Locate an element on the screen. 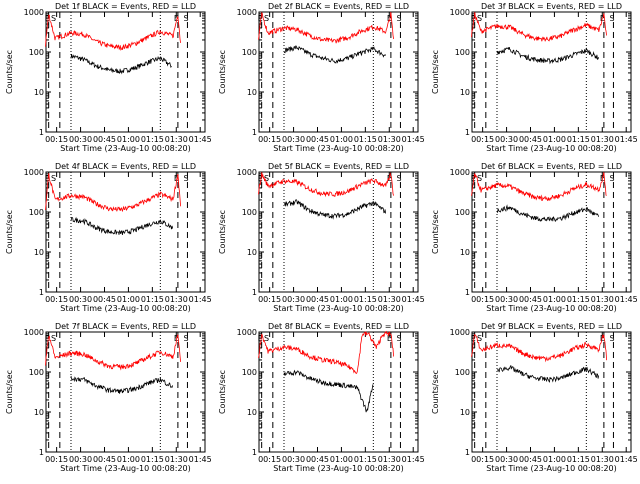 Image resolution: width=640 pixels, height=484 pixels. chart-title: Det 3f BLACK = Events, RED = LLD is located at coordinates (551, 6).